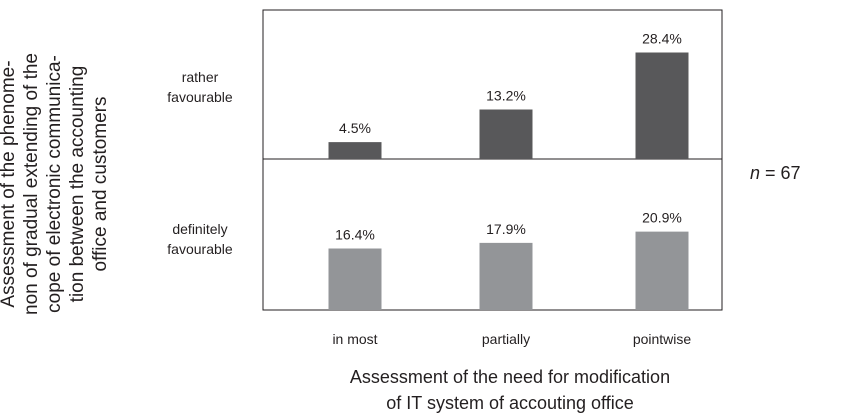  I want to click on bar-definitely-favourable-in-most, so click(355, 279).